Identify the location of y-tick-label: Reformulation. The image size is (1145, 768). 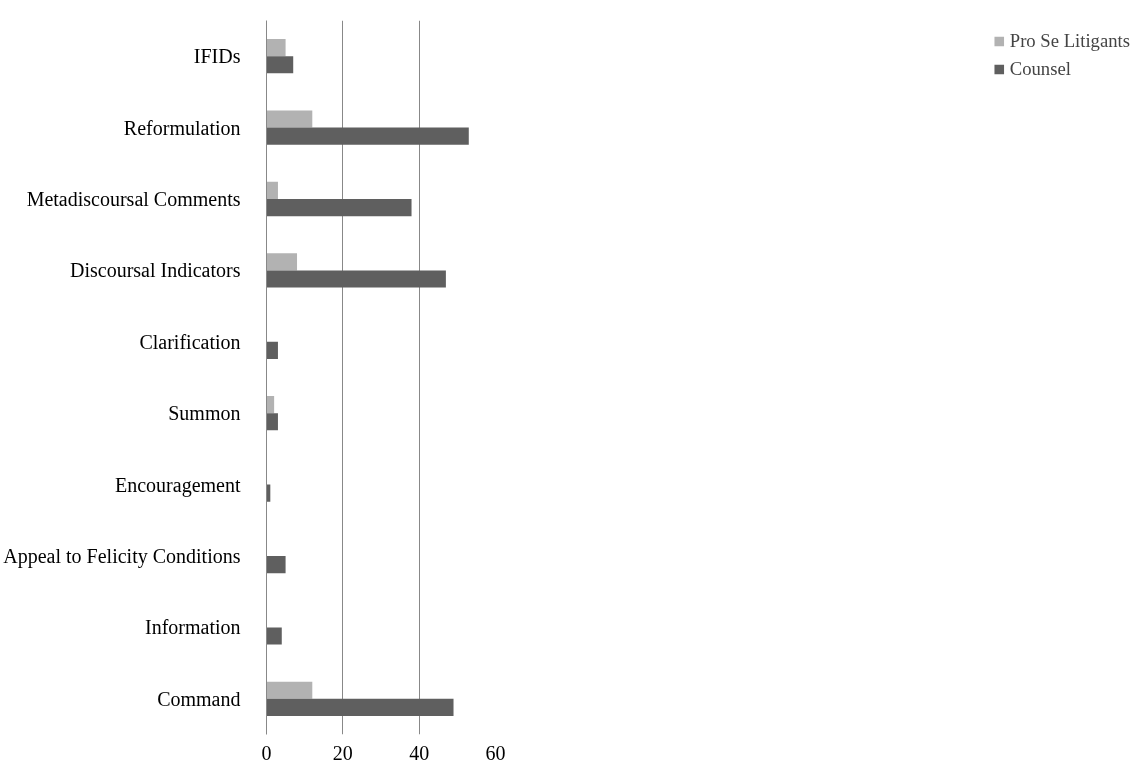
(182, 127).